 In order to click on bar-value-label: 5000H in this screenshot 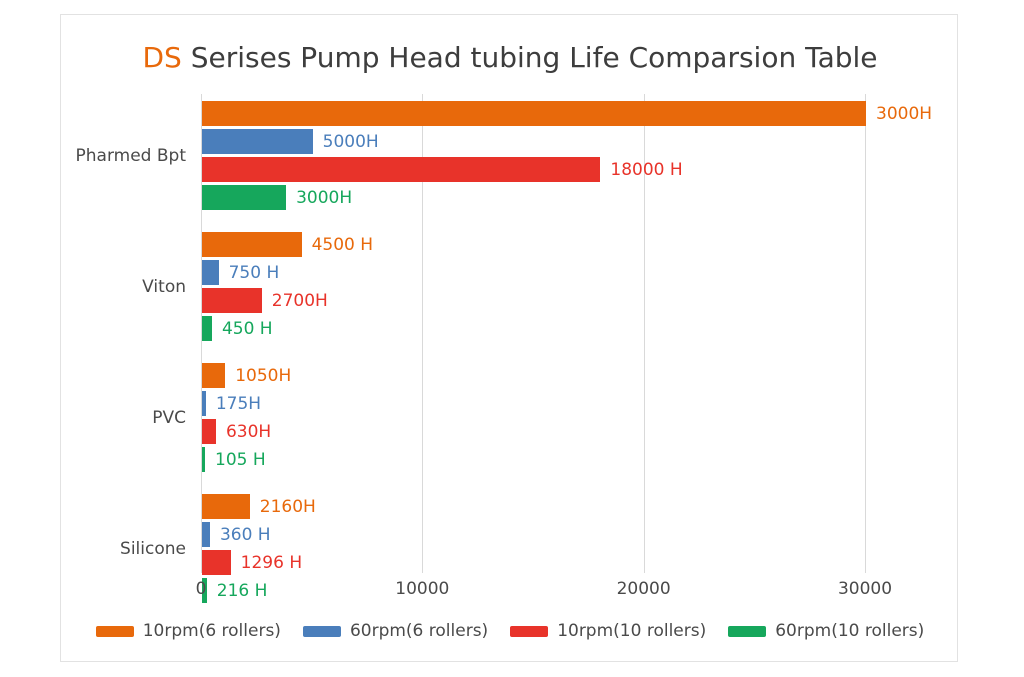, I will do `click(350, 141)`.